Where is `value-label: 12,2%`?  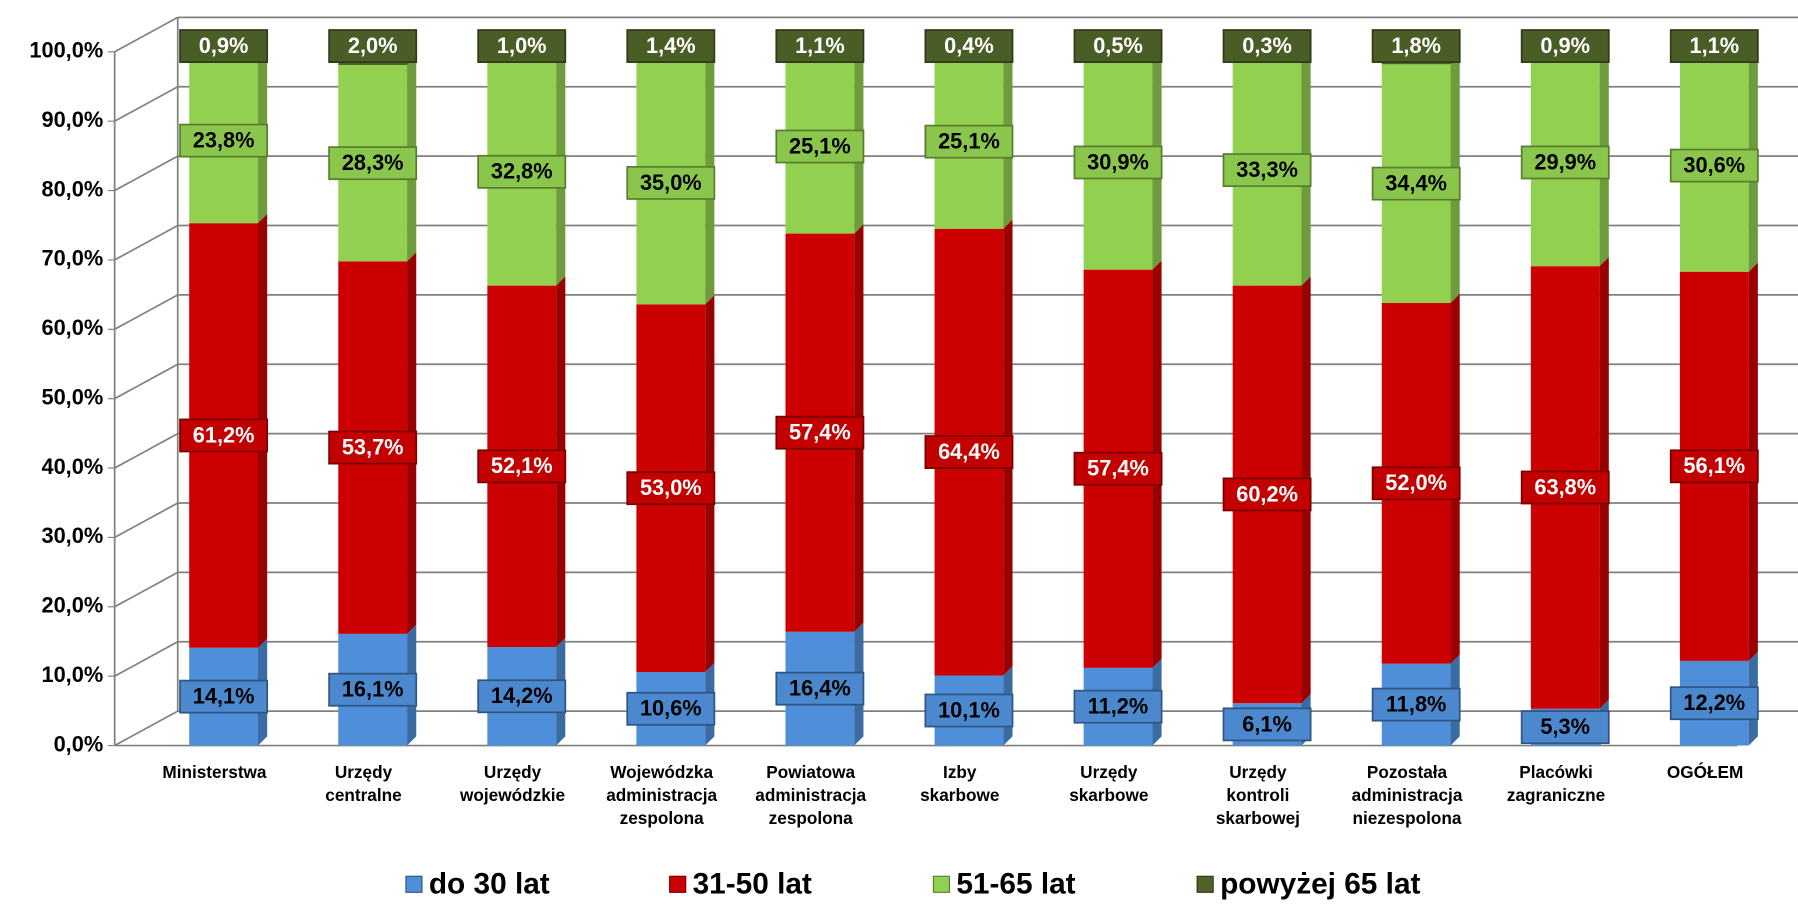
value-label: 12,2% is located at coordinates (1714, 702).